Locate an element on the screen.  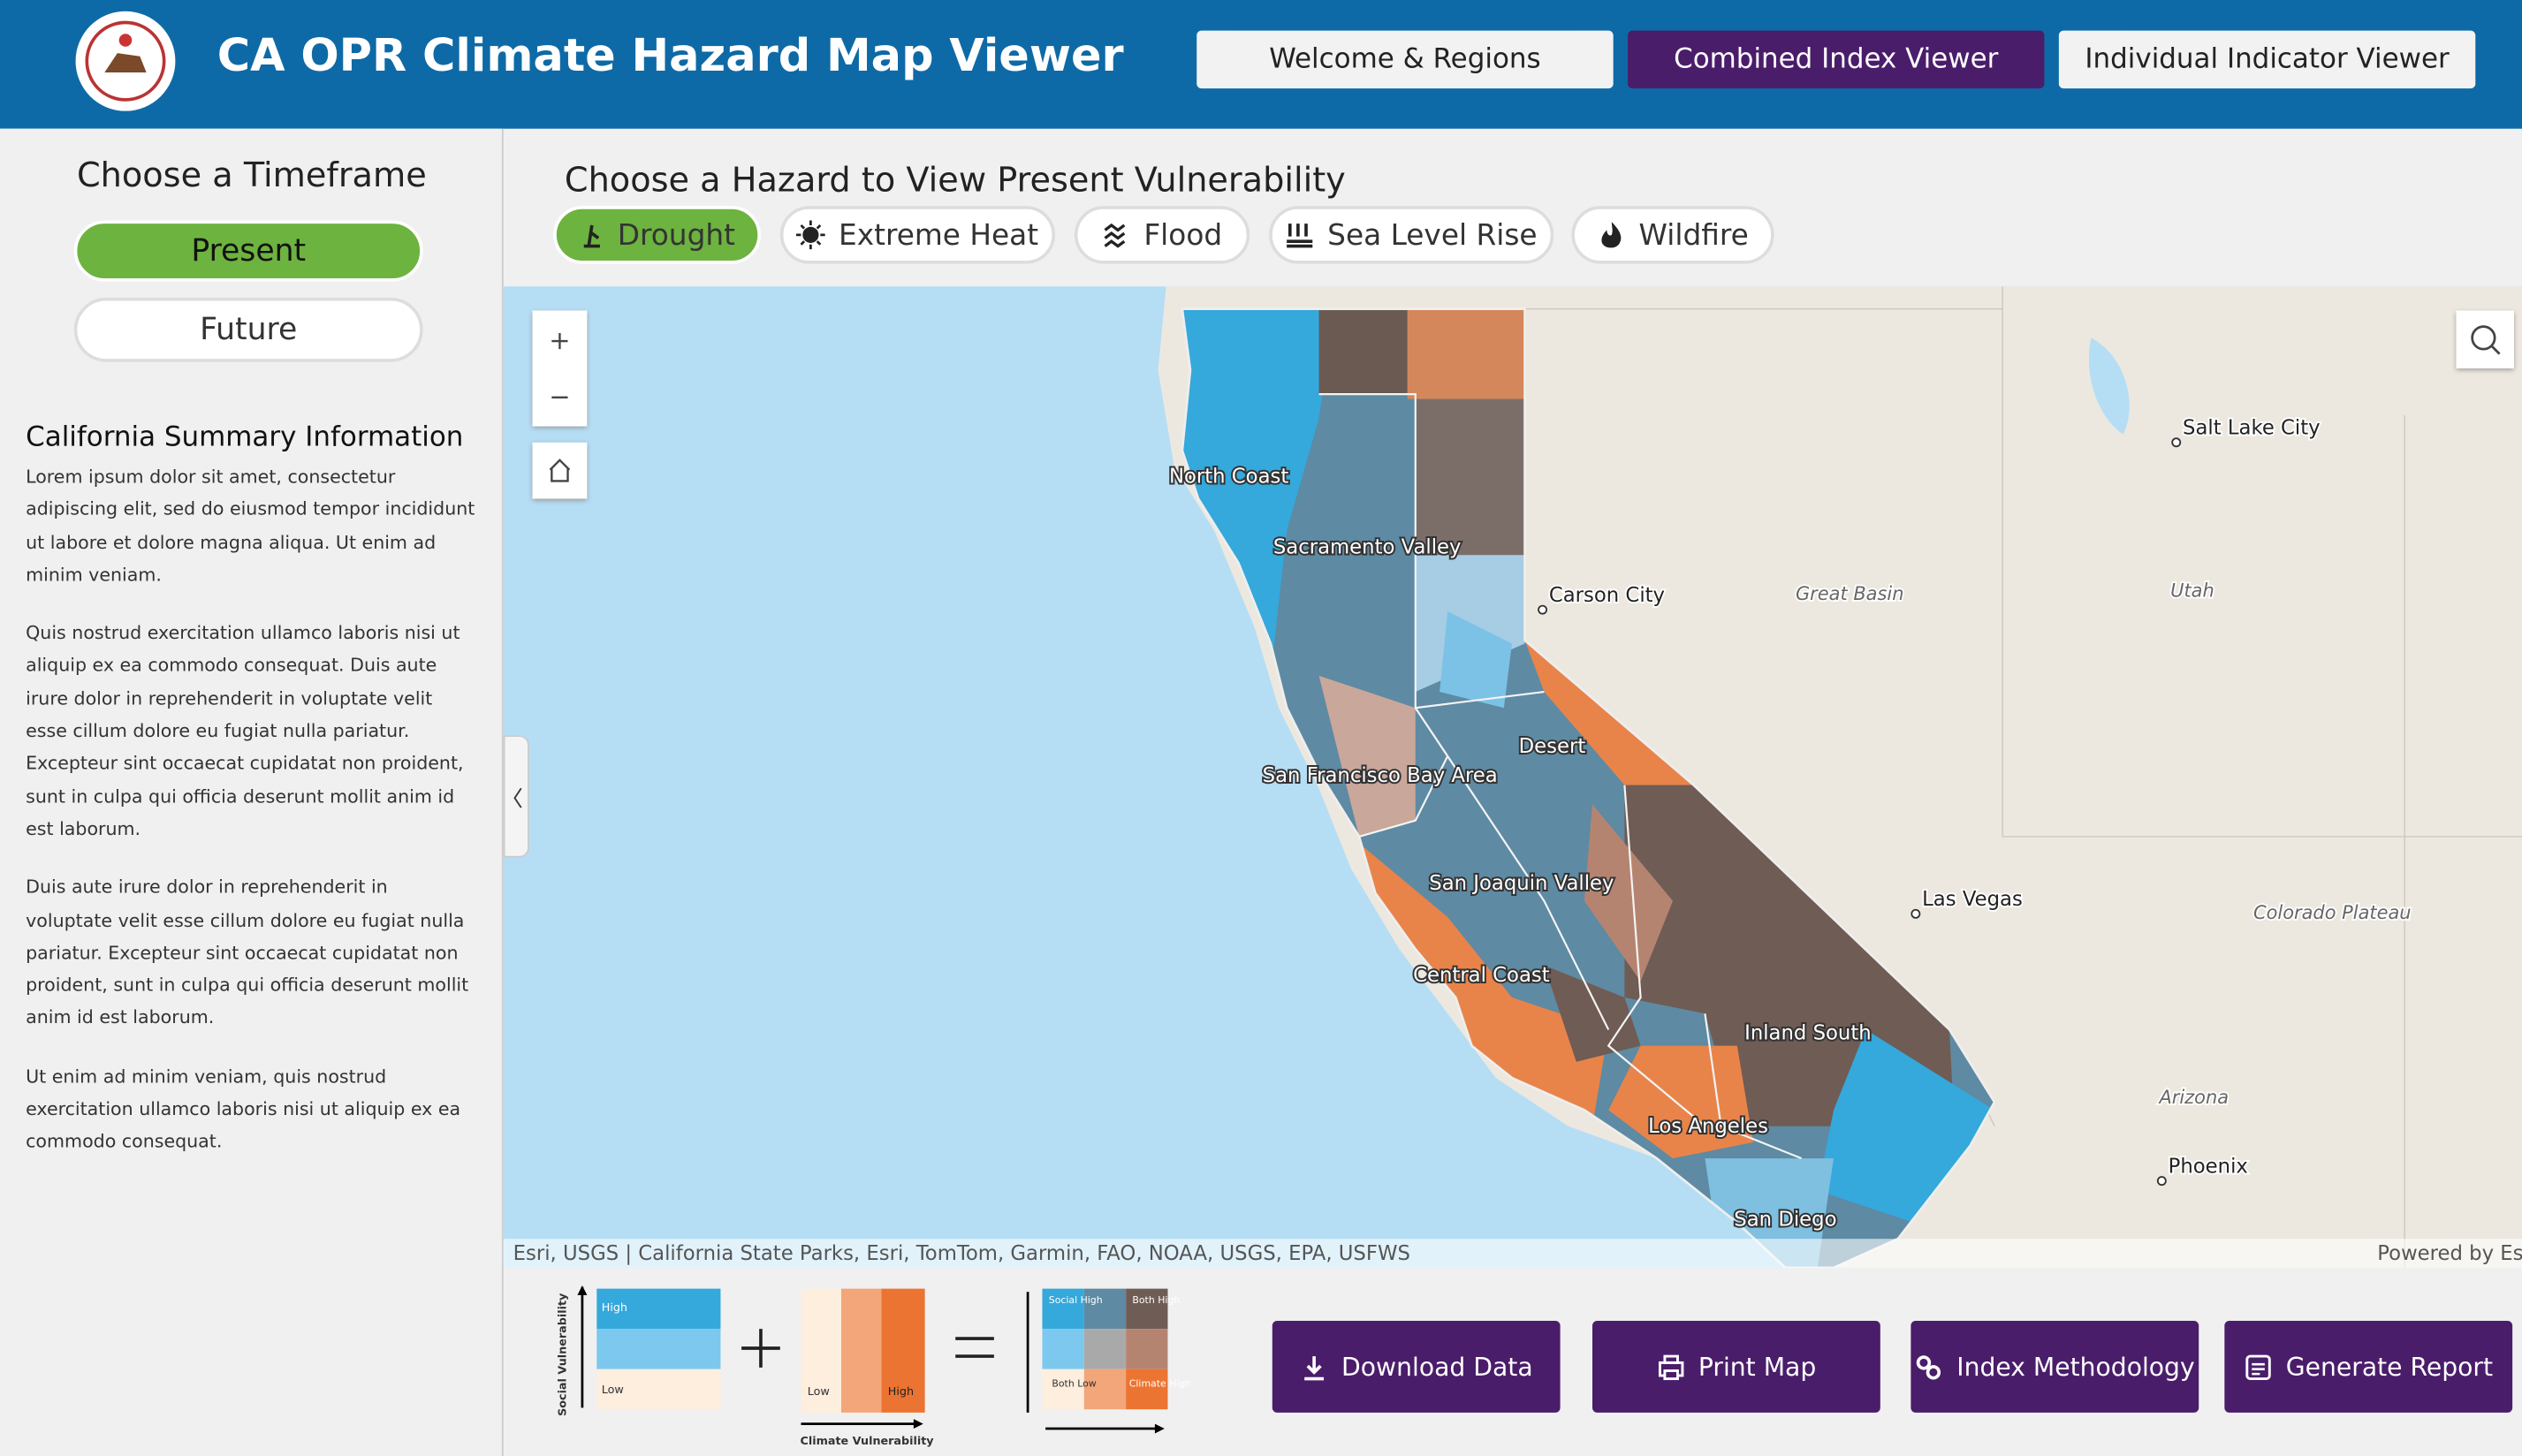
zoom-controls is located at coordinates (560, 368).